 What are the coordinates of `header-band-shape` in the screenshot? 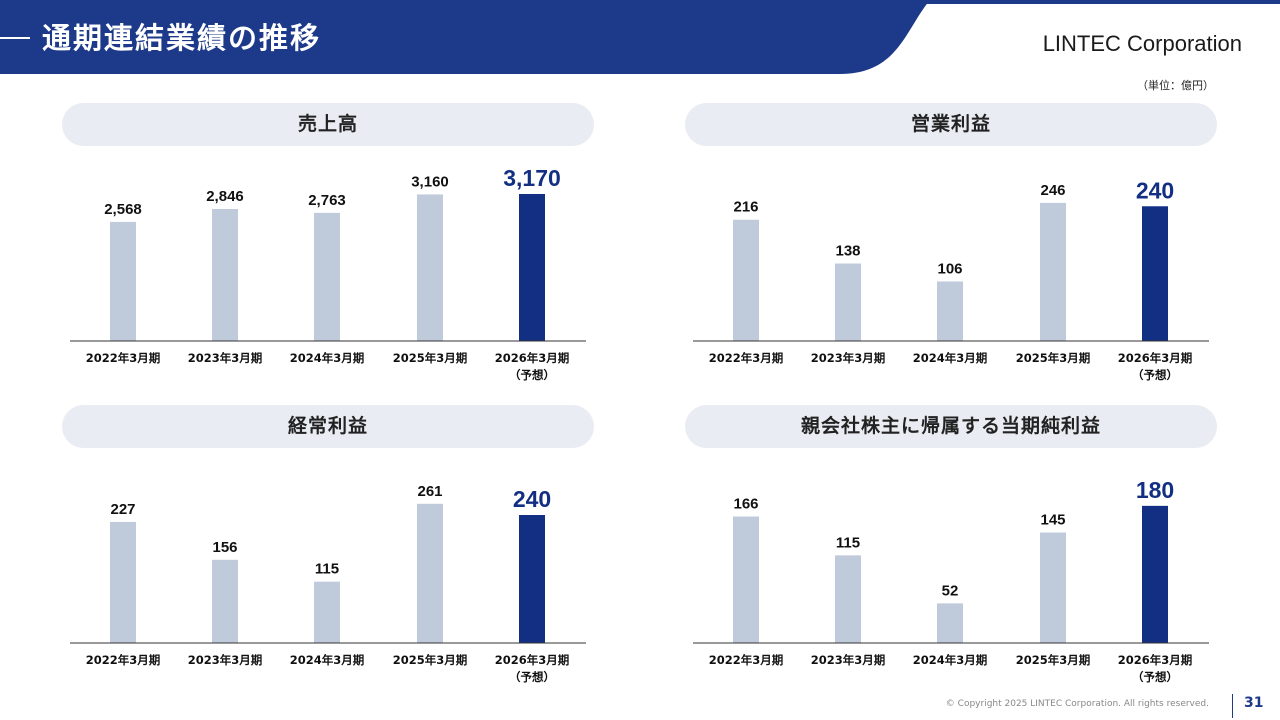 It's located at (640, 37).